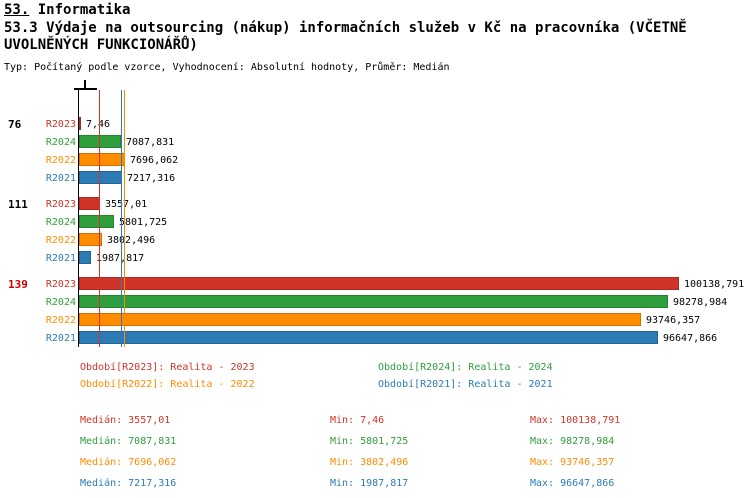 The height and width of the screenshot is (498, 750). What do you see at coordinates (98, 124) in the screenshot?
I see `bar-value-label: 7,46` at bounding box center [98, 124].